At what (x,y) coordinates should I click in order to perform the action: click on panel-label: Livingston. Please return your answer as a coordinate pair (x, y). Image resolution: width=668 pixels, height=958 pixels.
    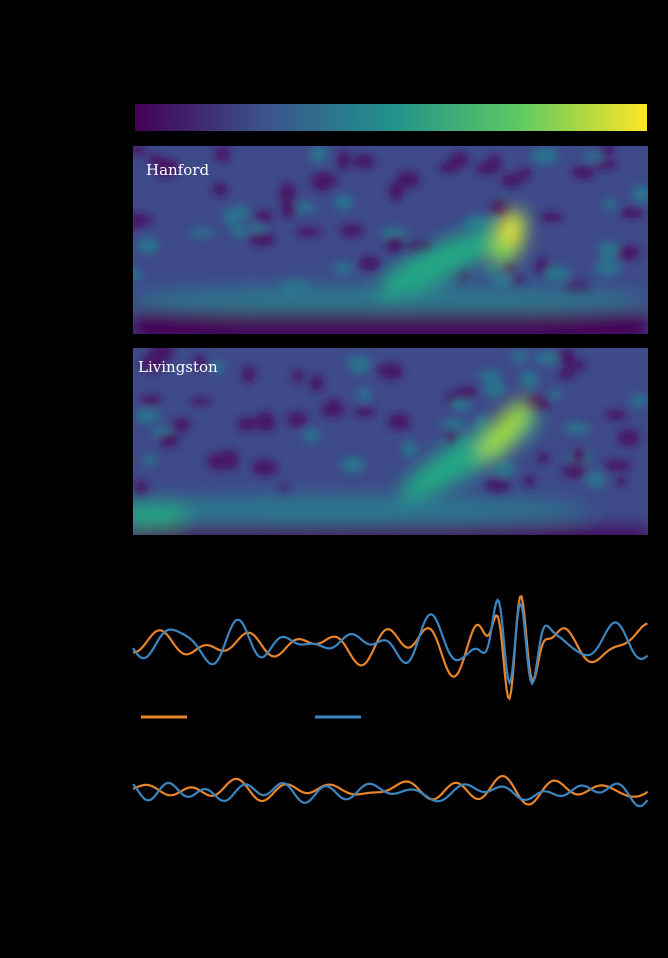
    Looking at the image, I should click on (178, 367).